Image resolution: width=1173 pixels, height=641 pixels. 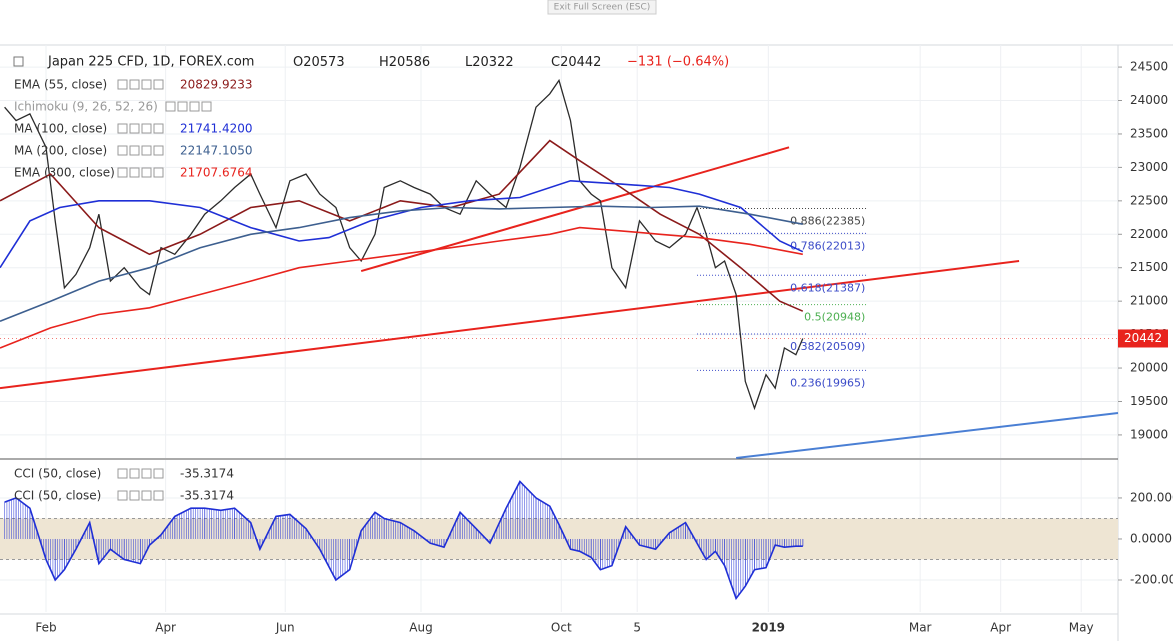 I want to click on ohlc-value: 20442, so click(x=580, y=62).